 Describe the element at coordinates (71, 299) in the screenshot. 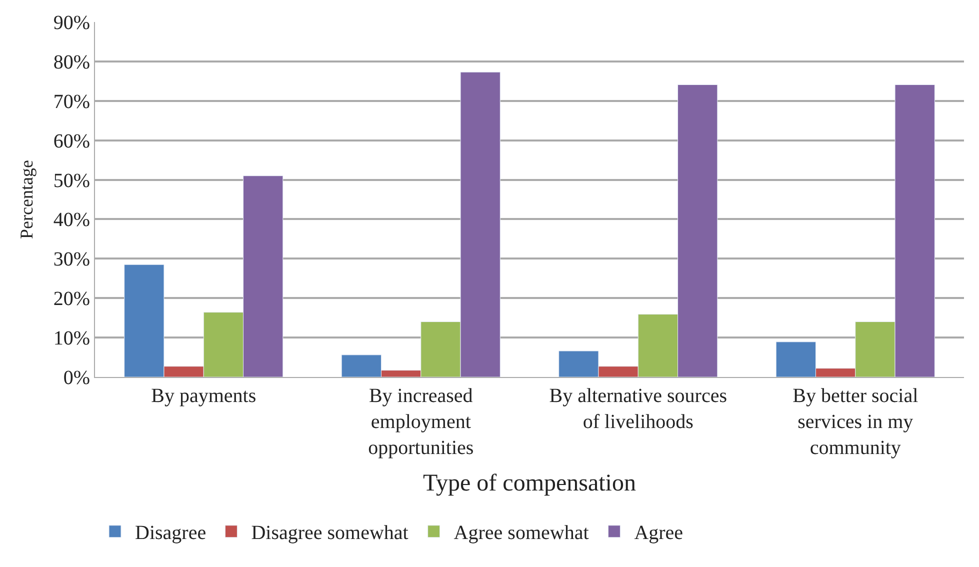

I see `y-tick-label: 20%` at that location.